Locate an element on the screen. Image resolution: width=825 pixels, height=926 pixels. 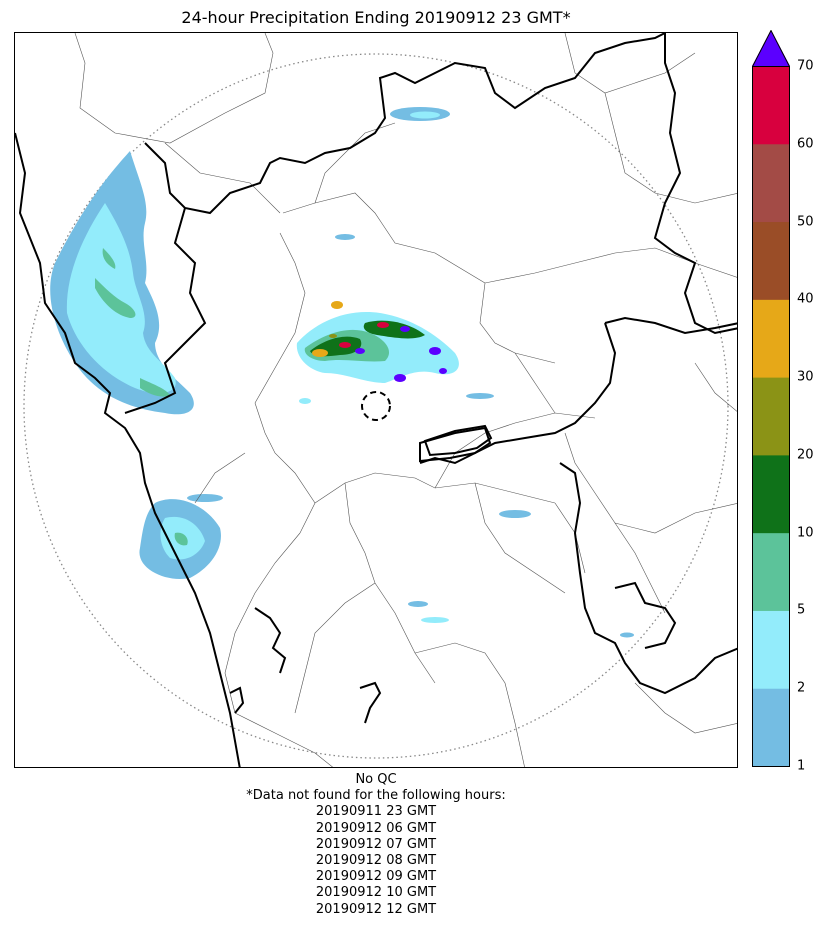
radar-site-marker is located at coordinates (376, 406).